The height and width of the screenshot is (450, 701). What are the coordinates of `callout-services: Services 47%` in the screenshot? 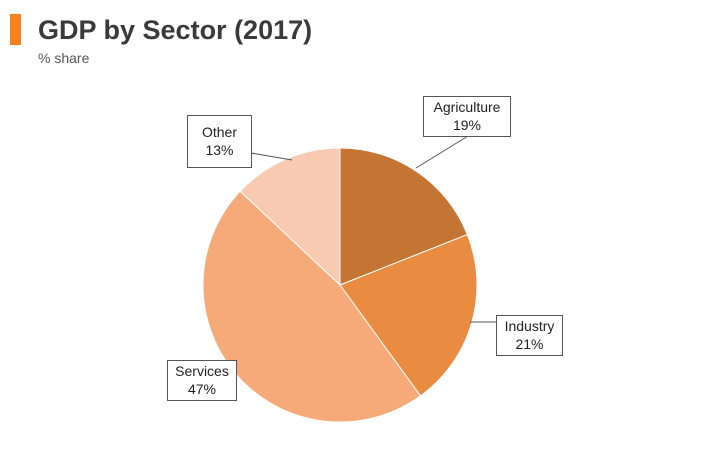 It's located at (202, 380).